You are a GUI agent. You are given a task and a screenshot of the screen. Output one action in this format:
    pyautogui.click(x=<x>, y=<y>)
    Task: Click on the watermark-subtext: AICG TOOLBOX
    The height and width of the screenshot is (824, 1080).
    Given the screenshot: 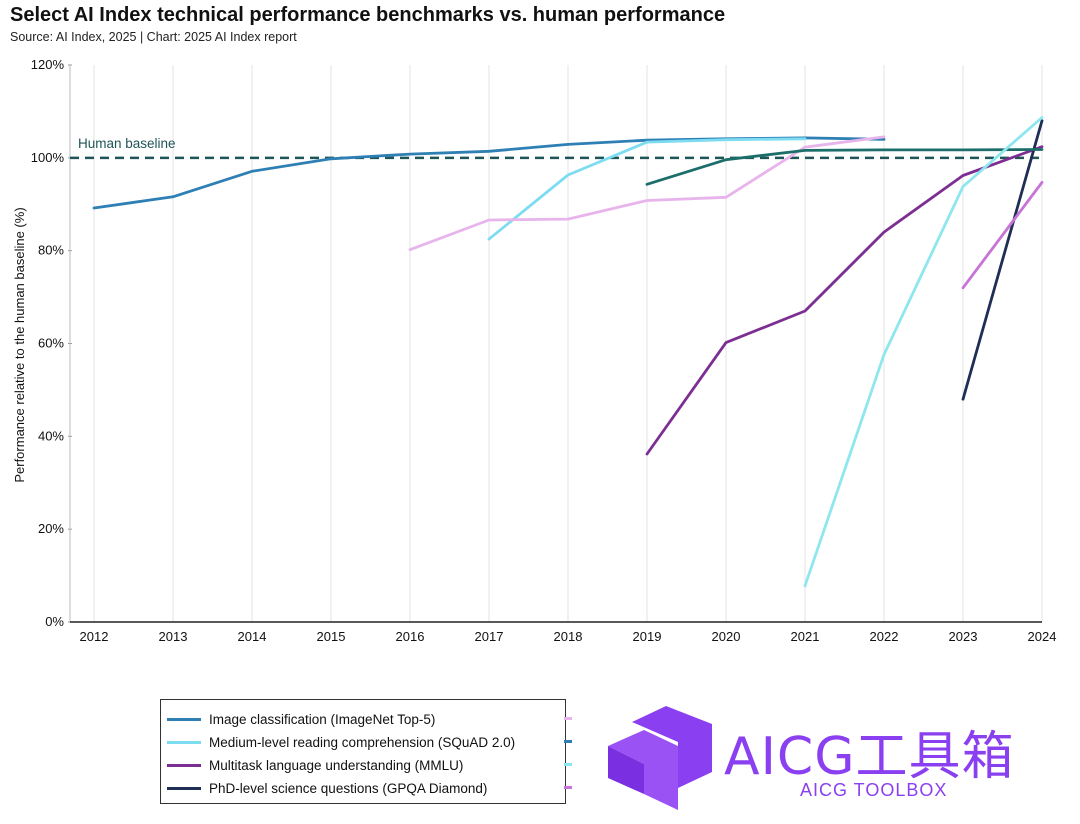 What is the action you would take?
    pyautogui.click(x=874, y=790)
    